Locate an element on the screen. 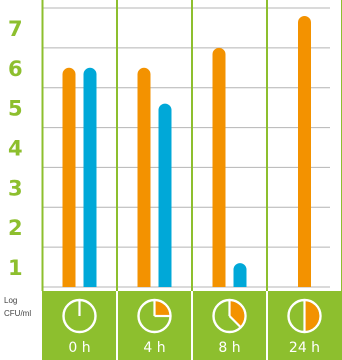 Image resolution: width=342 pixels, height=360 pixels. y-tick-label: 3 is located at coordinates (15, 188).